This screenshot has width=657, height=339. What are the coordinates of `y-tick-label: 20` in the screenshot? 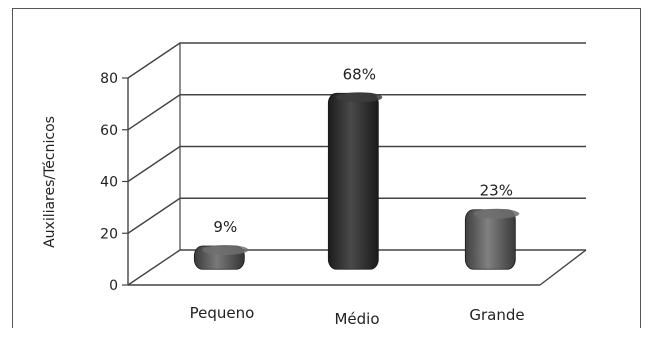 It's located at (109, 234).